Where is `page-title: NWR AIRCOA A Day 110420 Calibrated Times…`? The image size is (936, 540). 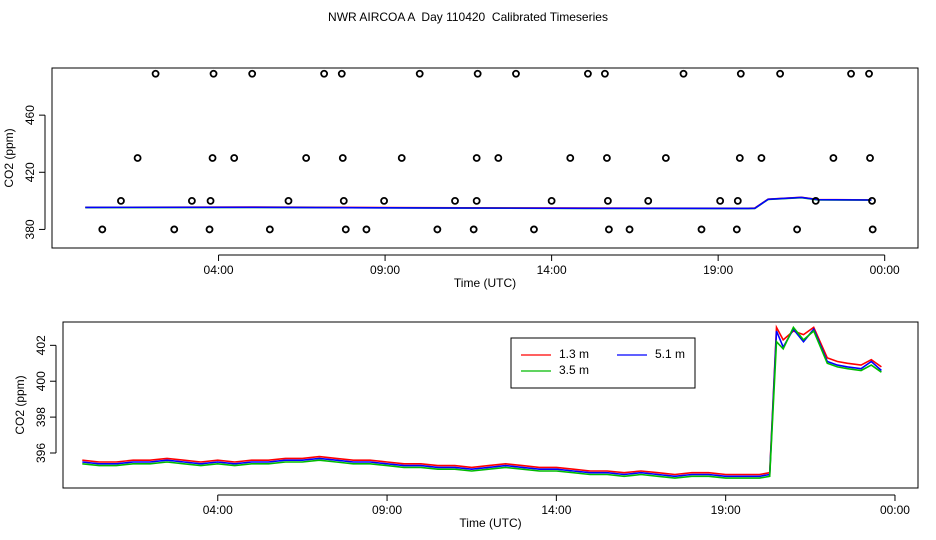
page-title: NWR AIRCOA A Day 110420 Calibrated Times… is located at coordinates (468, 17).